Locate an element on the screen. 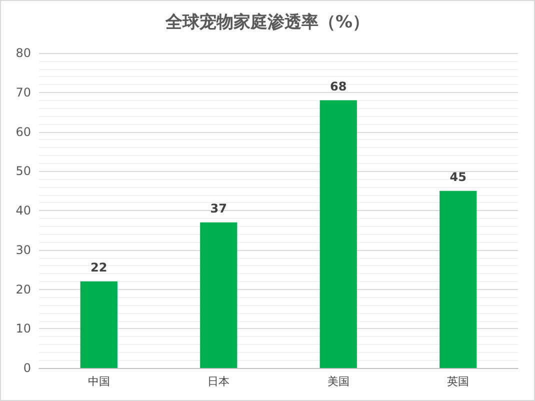 Image resolution: width=535 pixels, height=401 pixels. data-label: 45 is located at coordinates (458, 177).